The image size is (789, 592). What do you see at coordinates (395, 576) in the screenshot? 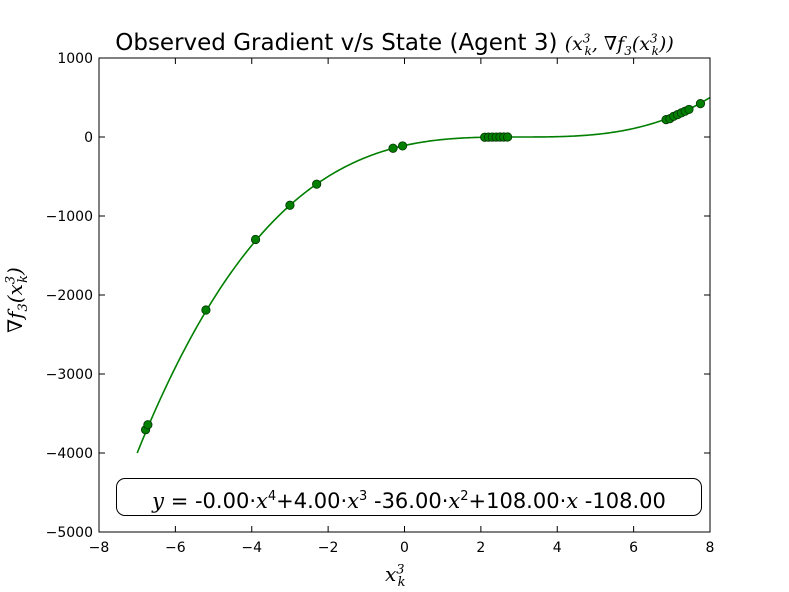
I see `x-axis-label: x3k` at bounding box center [395, 576].